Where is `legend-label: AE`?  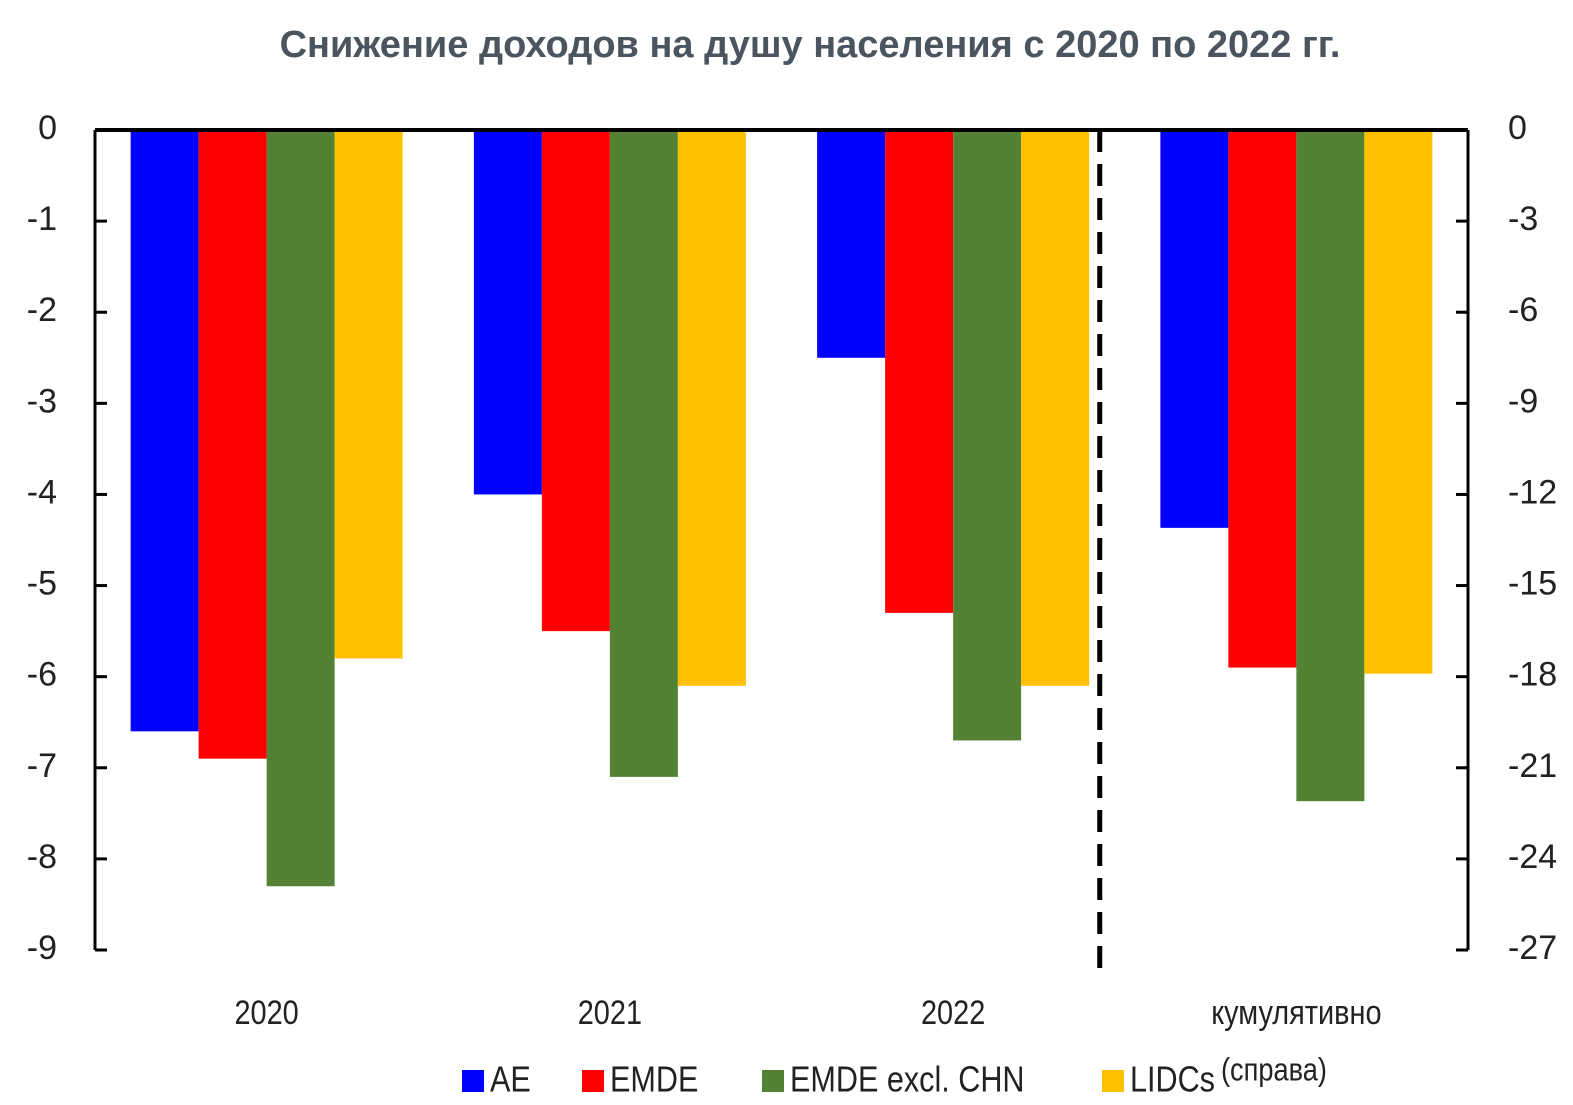
legend-label: AE is located at coordinates (510, 1080).